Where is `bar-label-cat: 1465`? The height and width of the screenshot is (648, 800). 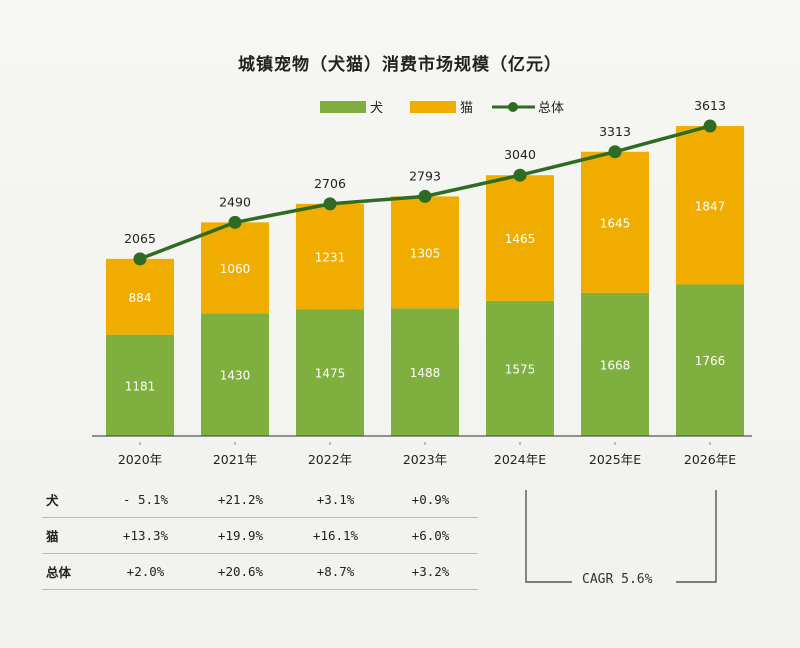
bar-label-cat: 1465 is located at coordinates (520, 239).